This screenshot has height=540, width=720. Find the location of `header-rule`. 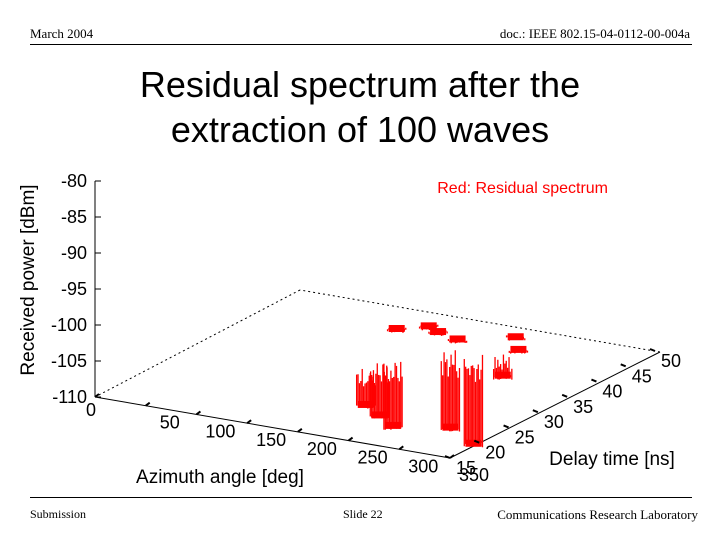

header-rule is located at coordinates (361, 44).